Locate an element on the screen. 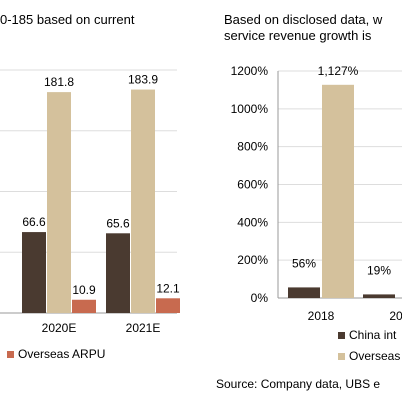 The image size is (402, 402). source-note: Source: Company data, UBS e is located at coordinates (298, 384).